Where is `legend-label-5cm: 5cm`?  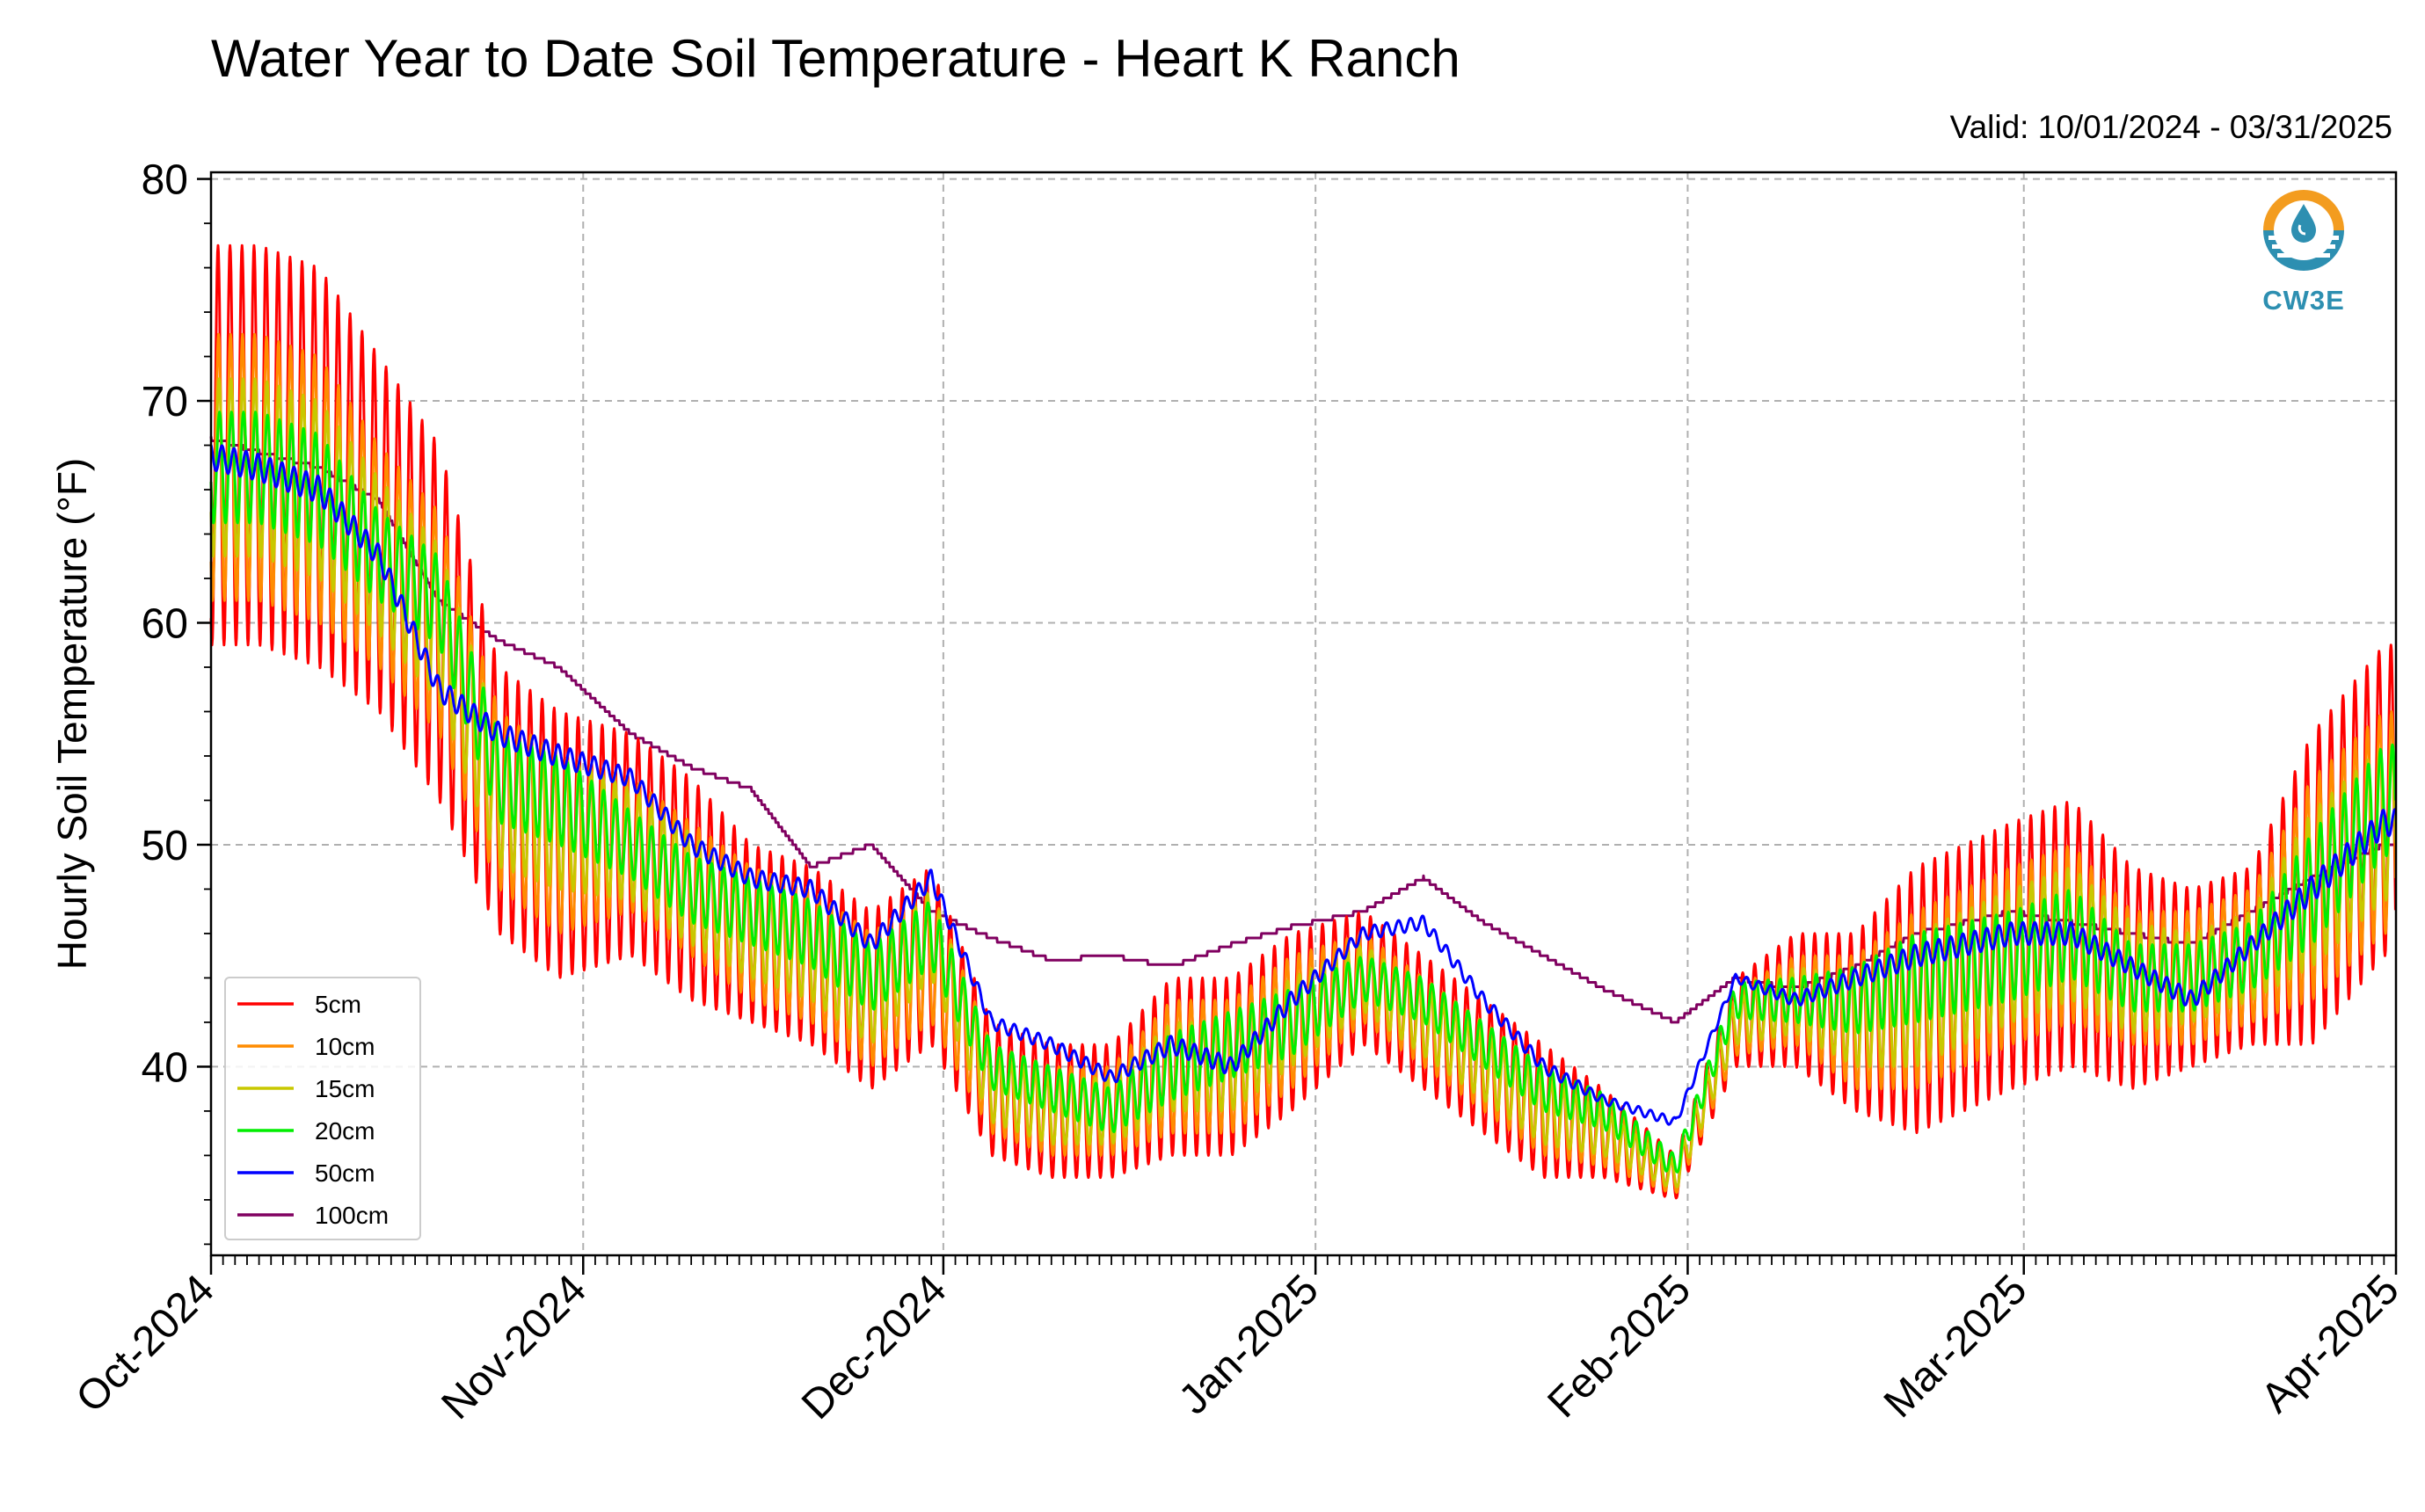 legend-label-5cm: 5cm is located at coordinates (338, 1005).